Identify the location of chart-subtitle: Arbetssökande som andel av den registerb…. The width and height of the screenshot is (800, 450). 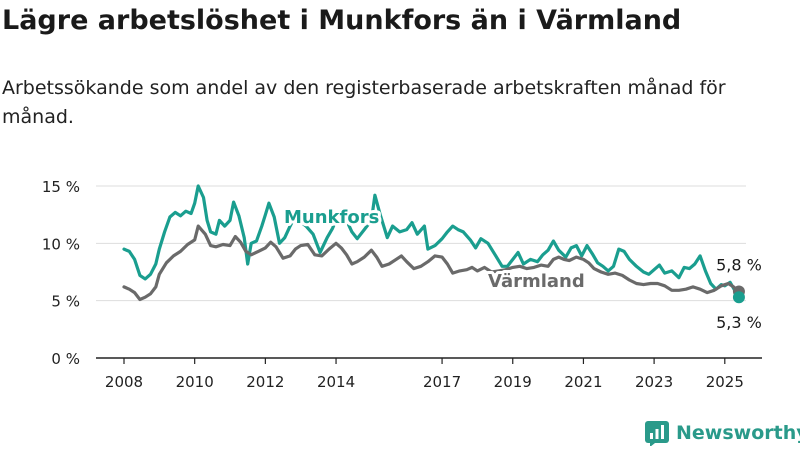
(364, 102).